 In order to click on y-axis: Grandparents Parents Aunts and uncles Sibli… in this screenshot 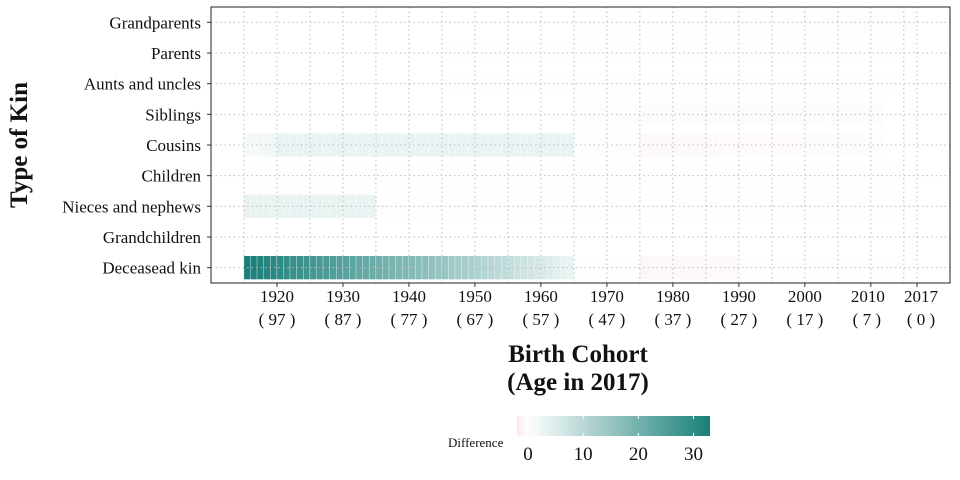, I will do `click(136, 145)`.